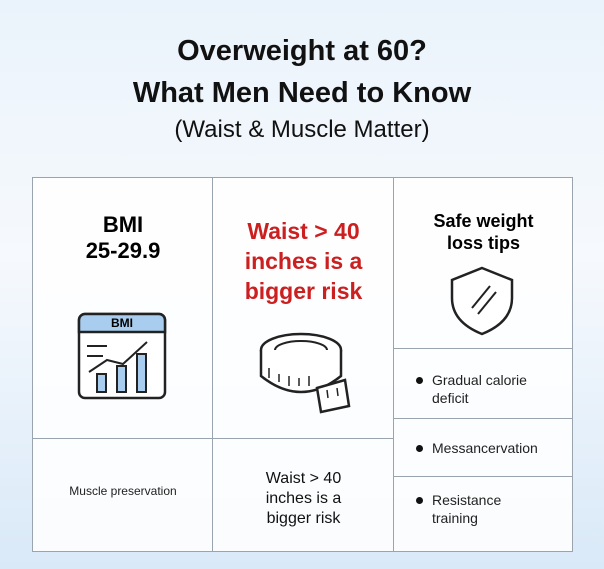  What do you see at coordinates (467, 500) in the screenshot?
I see `list-line: Resistance` at bounding box center [467, 500].